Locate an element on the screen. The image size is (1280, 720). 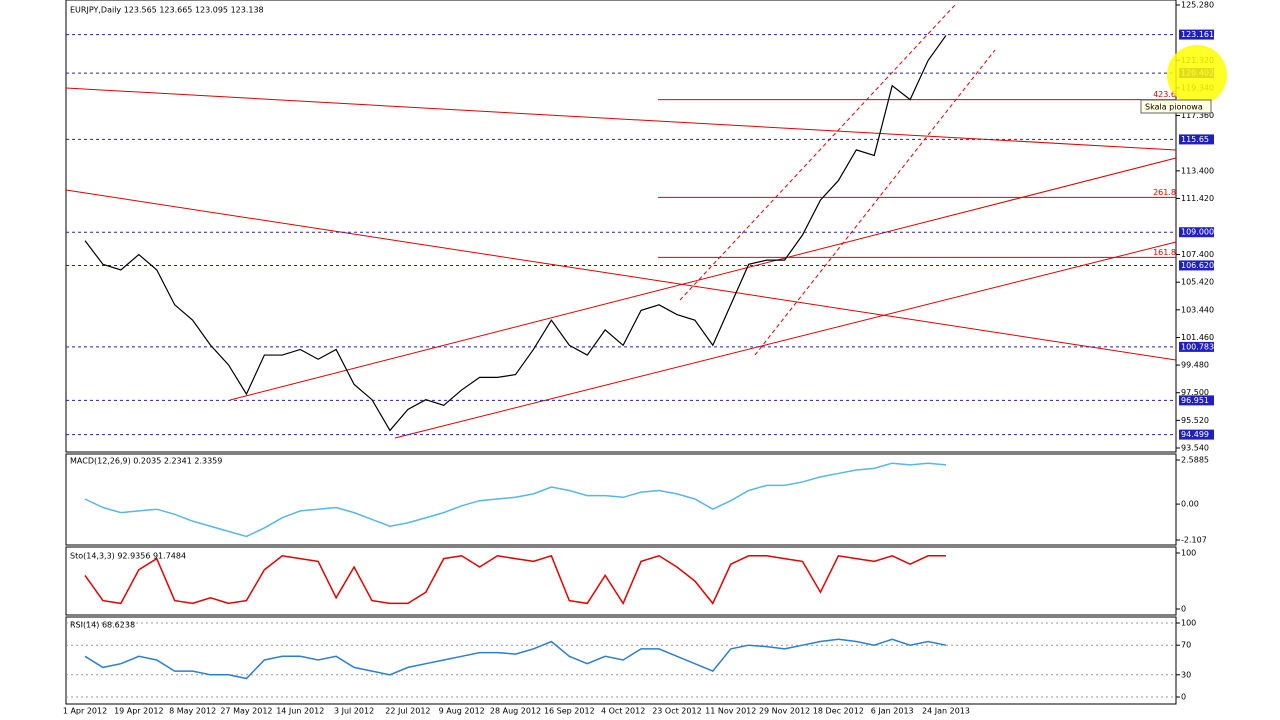
y-tick-label: 117.360 is located at coordinates (1197, 115).